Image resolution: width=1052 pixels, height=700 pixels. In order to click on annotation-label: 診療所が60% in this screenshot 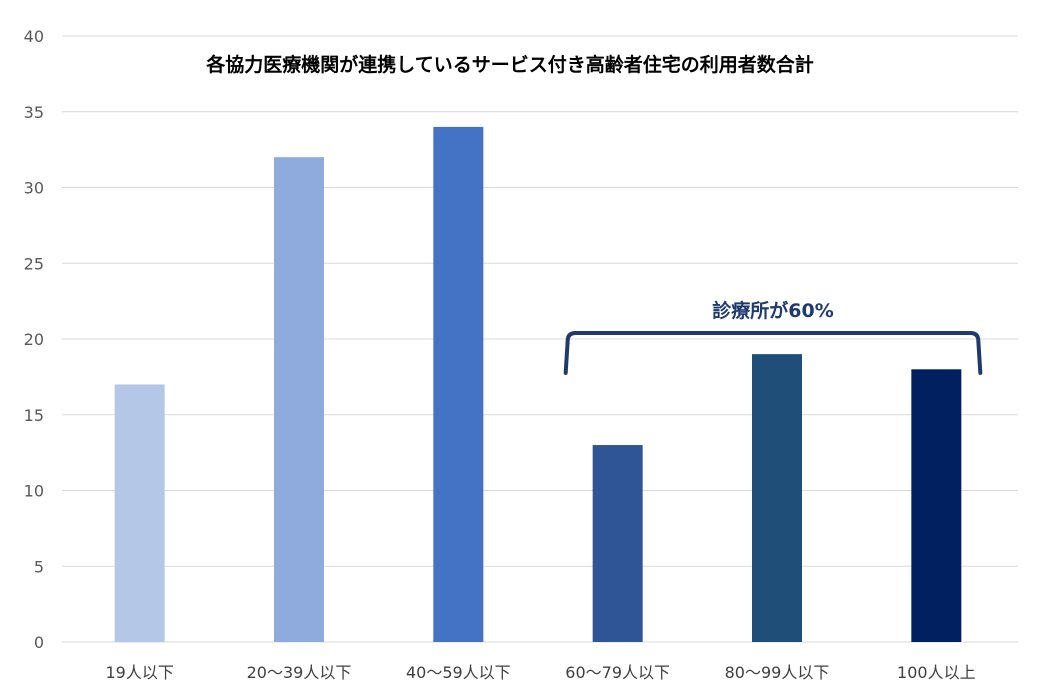, I will do `click(772, 310)`.